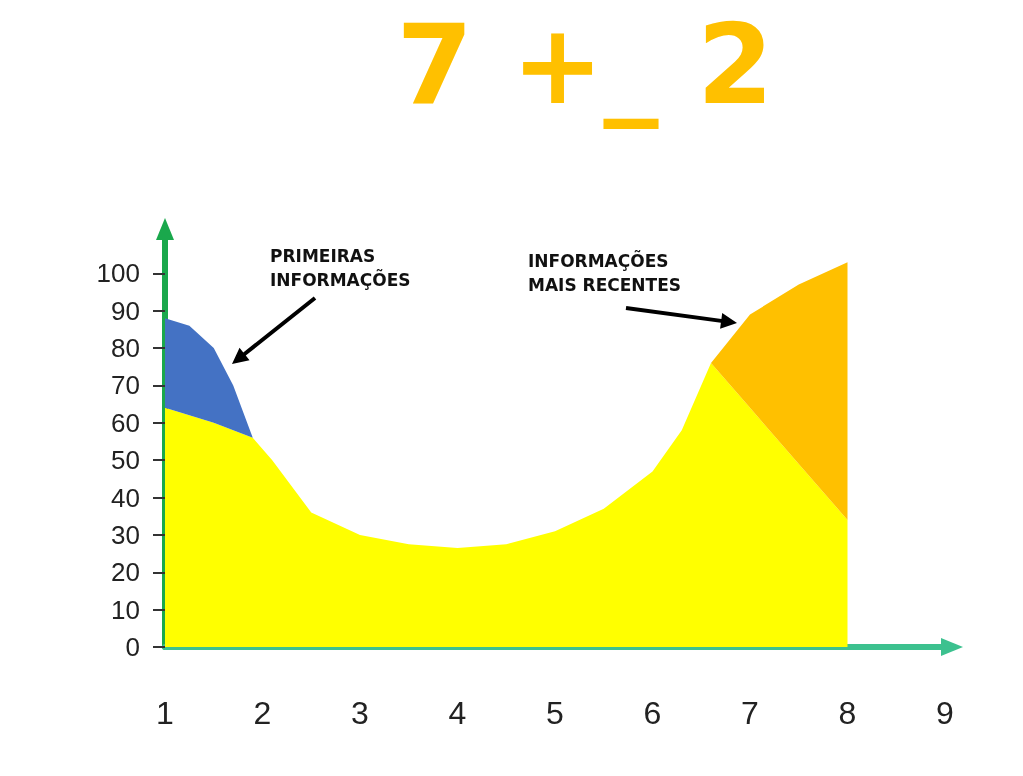  Describe the element at coordinates (750, 713) in the screenshot. I see `x-tick-label: 7` at that location.